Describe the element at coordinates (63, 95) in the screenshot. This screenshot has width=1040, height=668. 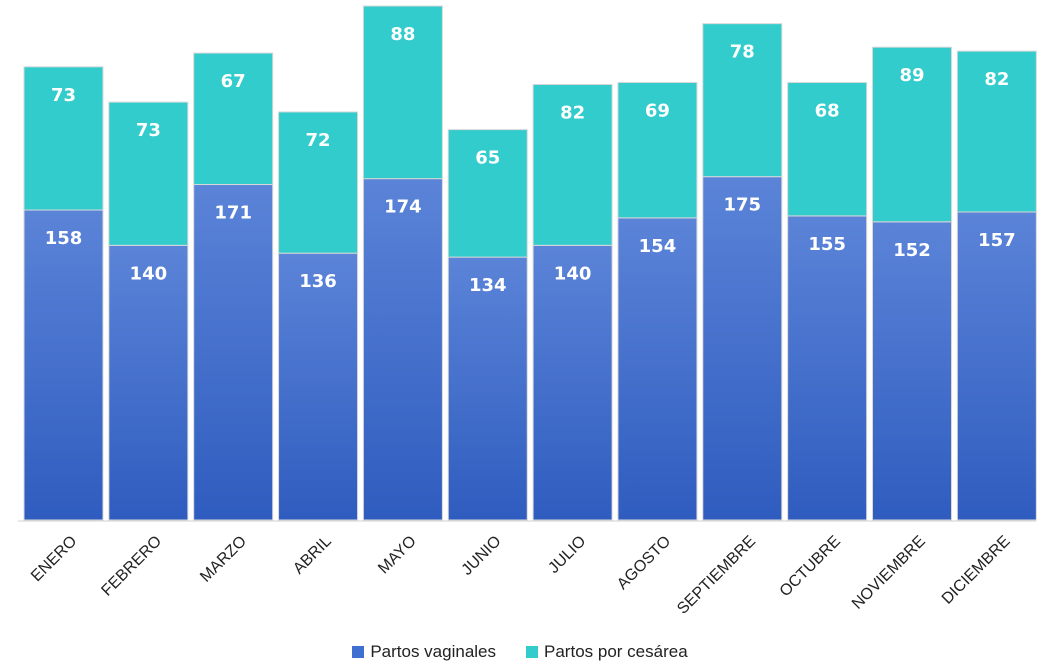
I see `data-label-cesarea-enero: 73` at that location.